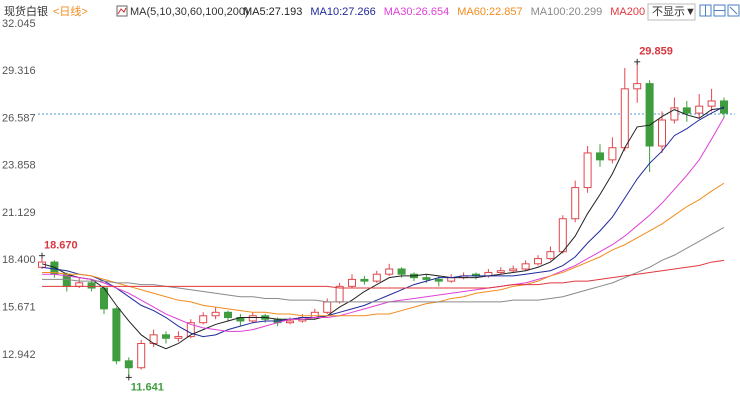 The image size is (740, 400). I want to click on ma-icon, so click(122, 11).